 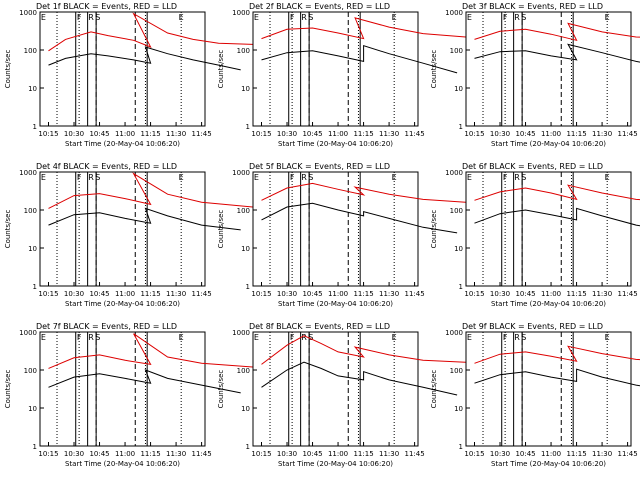 What do you see at coordinates (532, 326) in the screenshot?
I see `chart-title: Det 9f BLACK = Events, RED = LLD` at bounding box center [532, 326].